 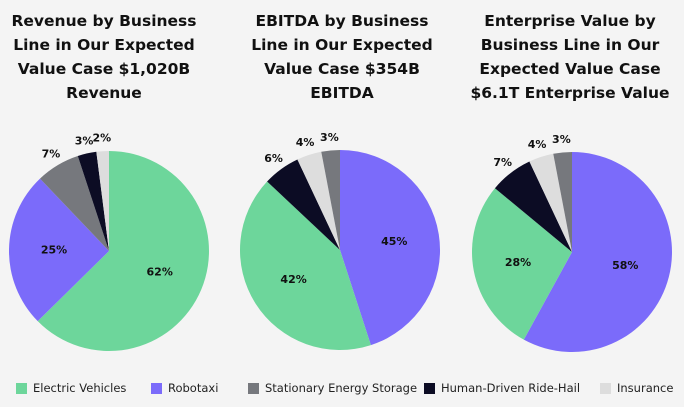 What do you see at coordinates (570, 69) in the screenshot?
I see `chart-title-line: Expected Value Case` at bounding box center [570, 69].